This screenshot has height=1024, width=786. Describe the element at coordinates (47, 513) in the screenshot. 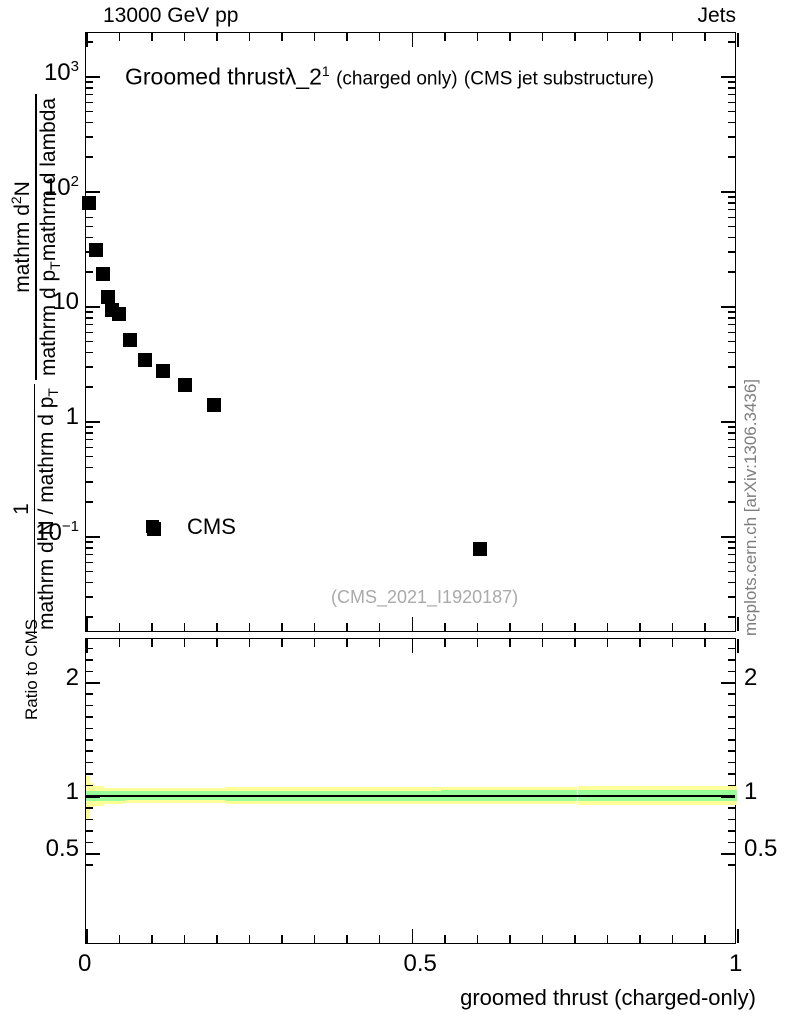

I see `y-axis-frac1-den-text: mathrm d N / mathrm d p` at that location.